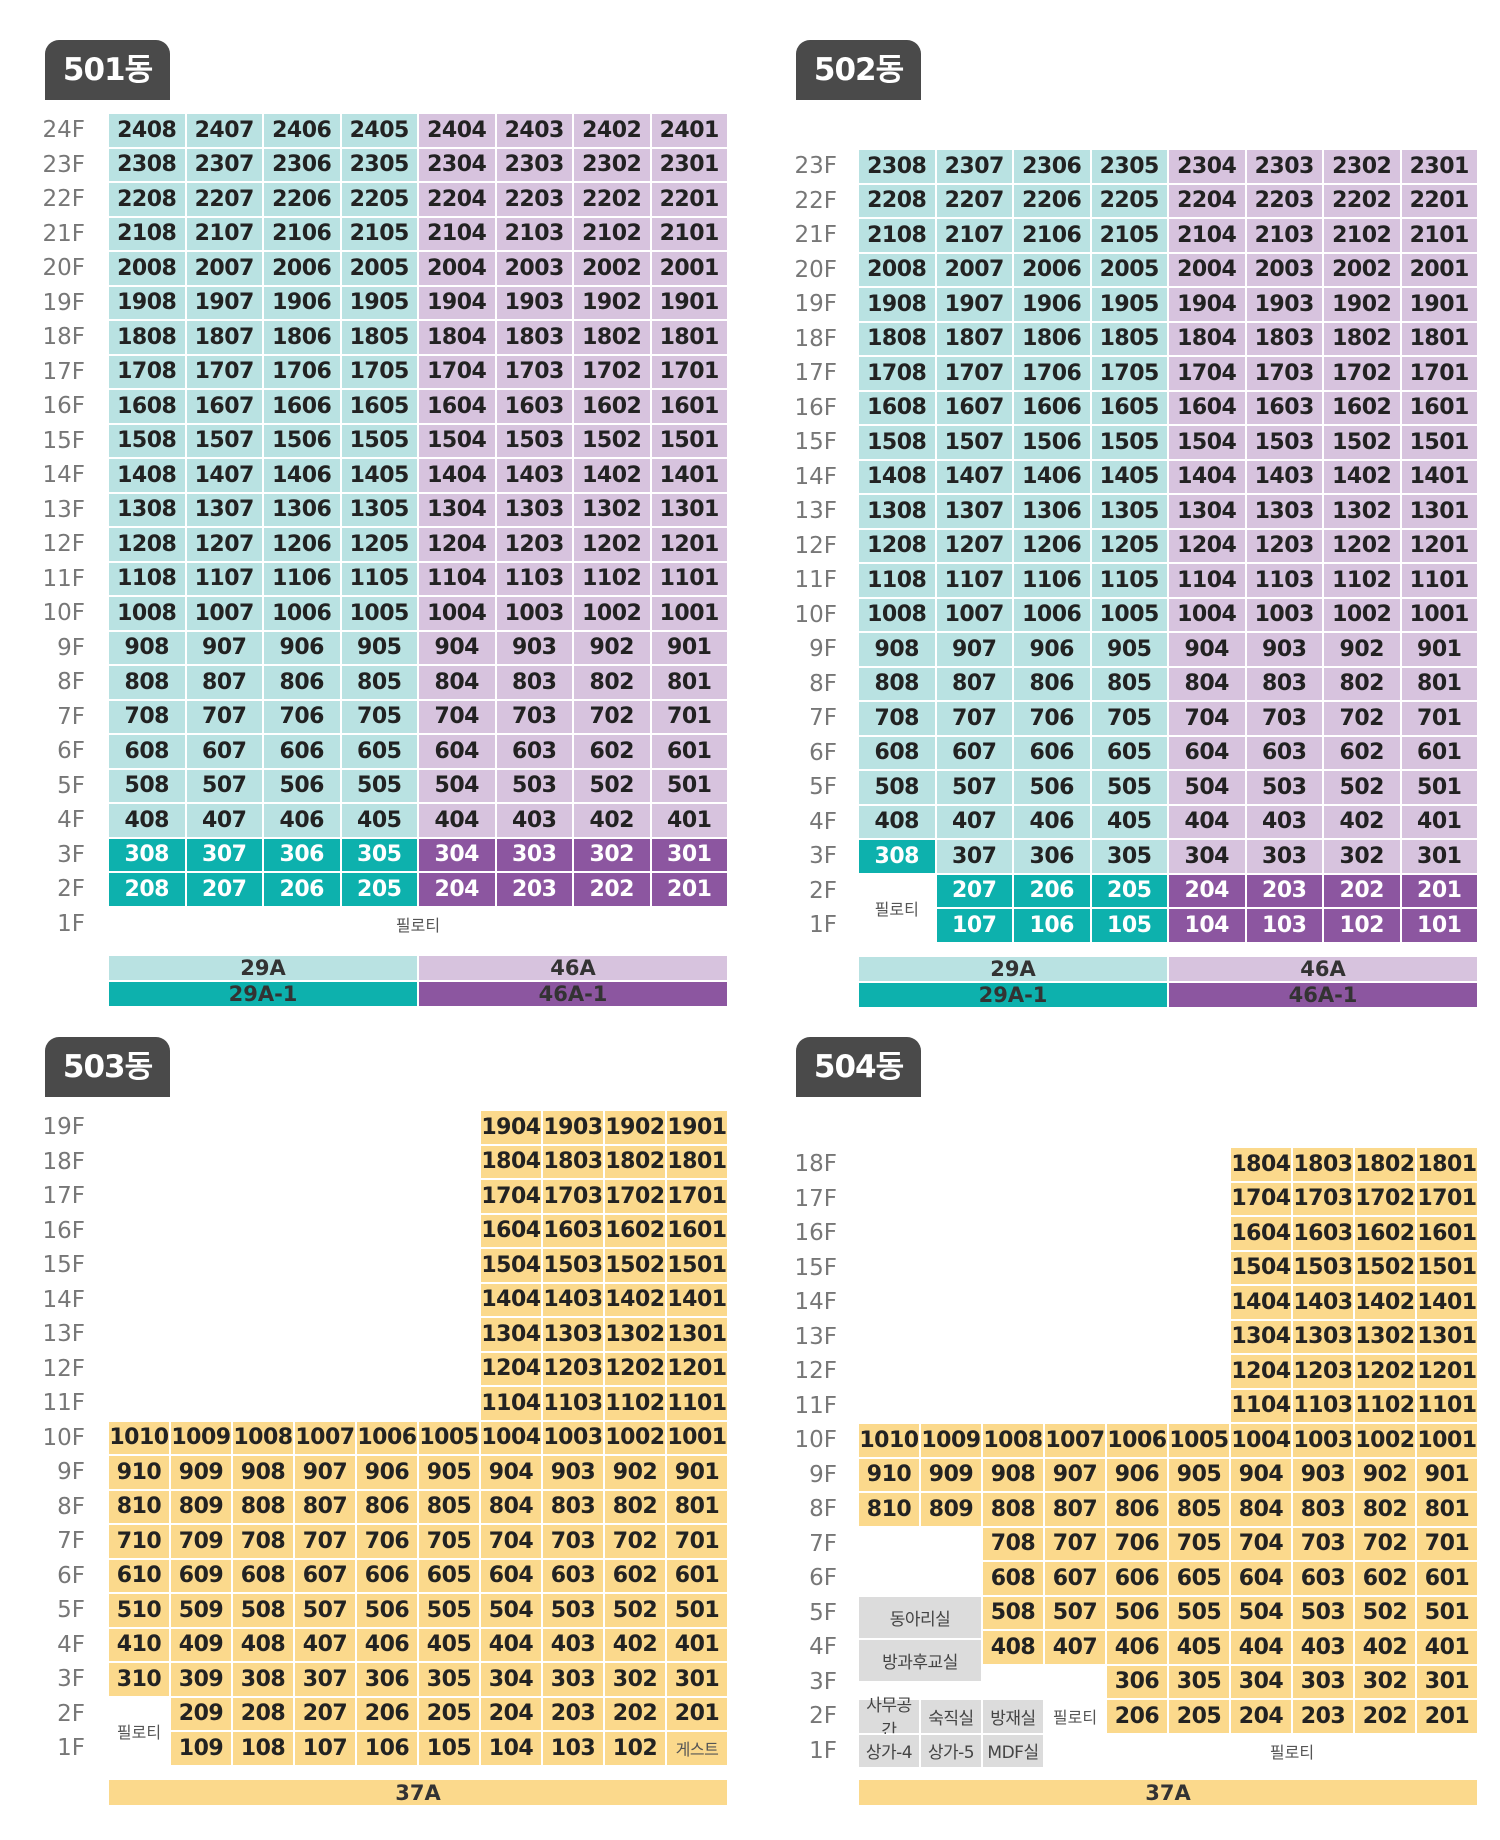  Describe the element at coordinates (974, 511) in the screenshot. I see `unit-cell: 1307` at that location.